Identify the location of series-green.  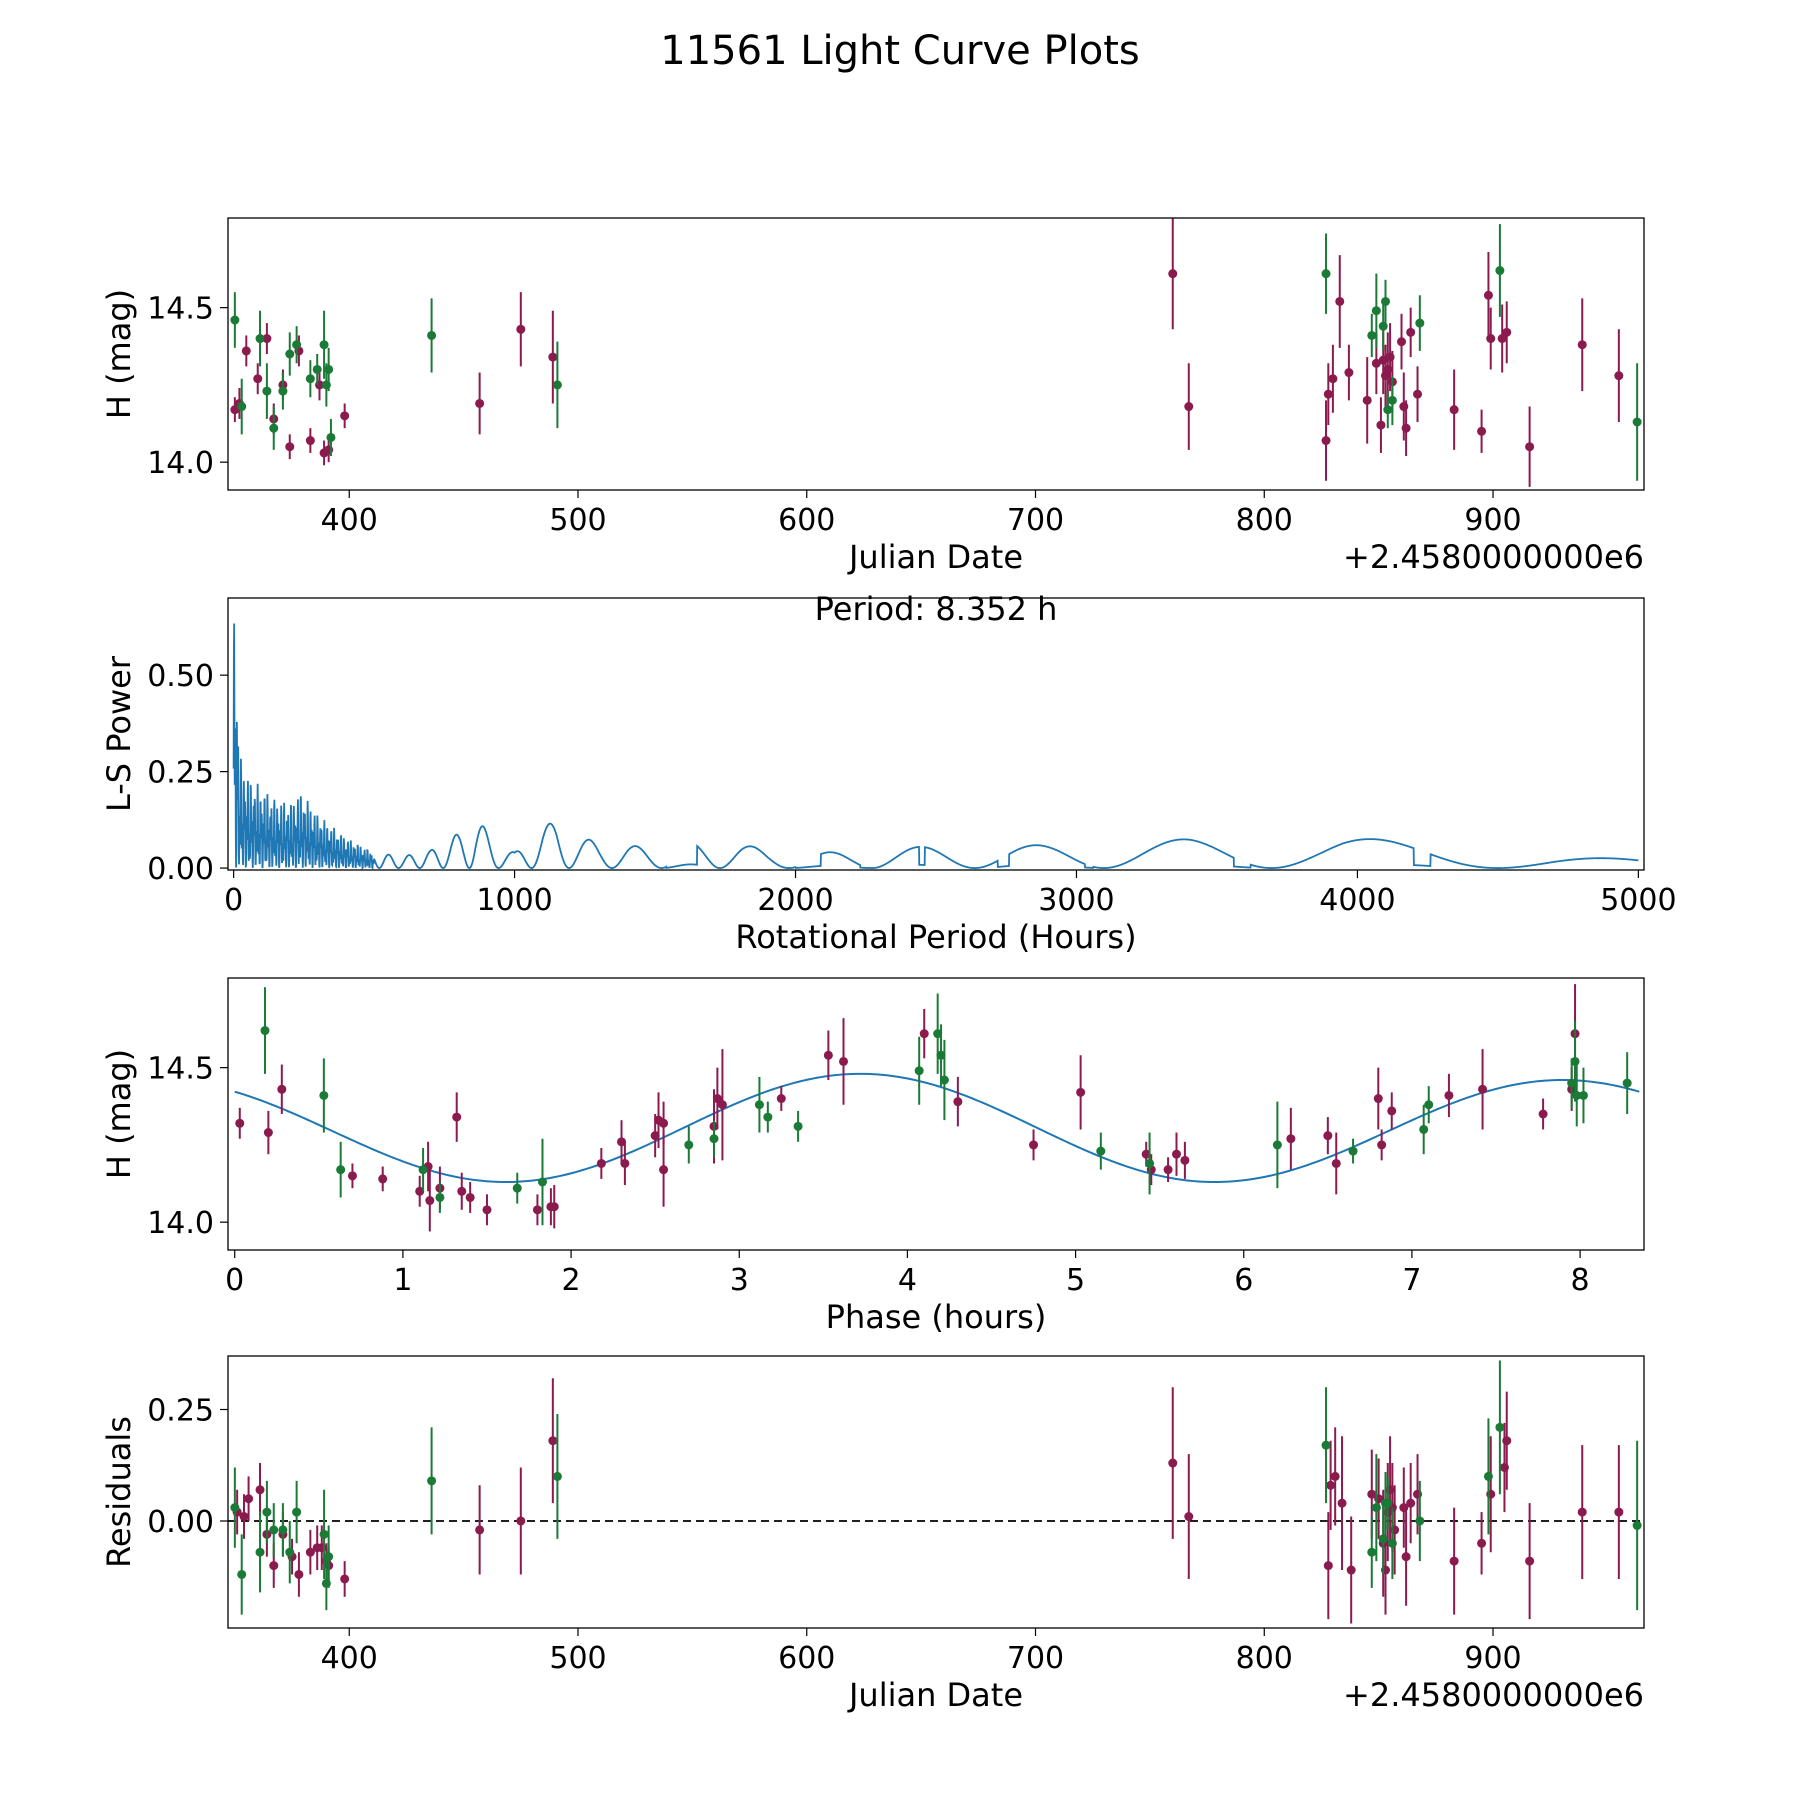
(936, 352).